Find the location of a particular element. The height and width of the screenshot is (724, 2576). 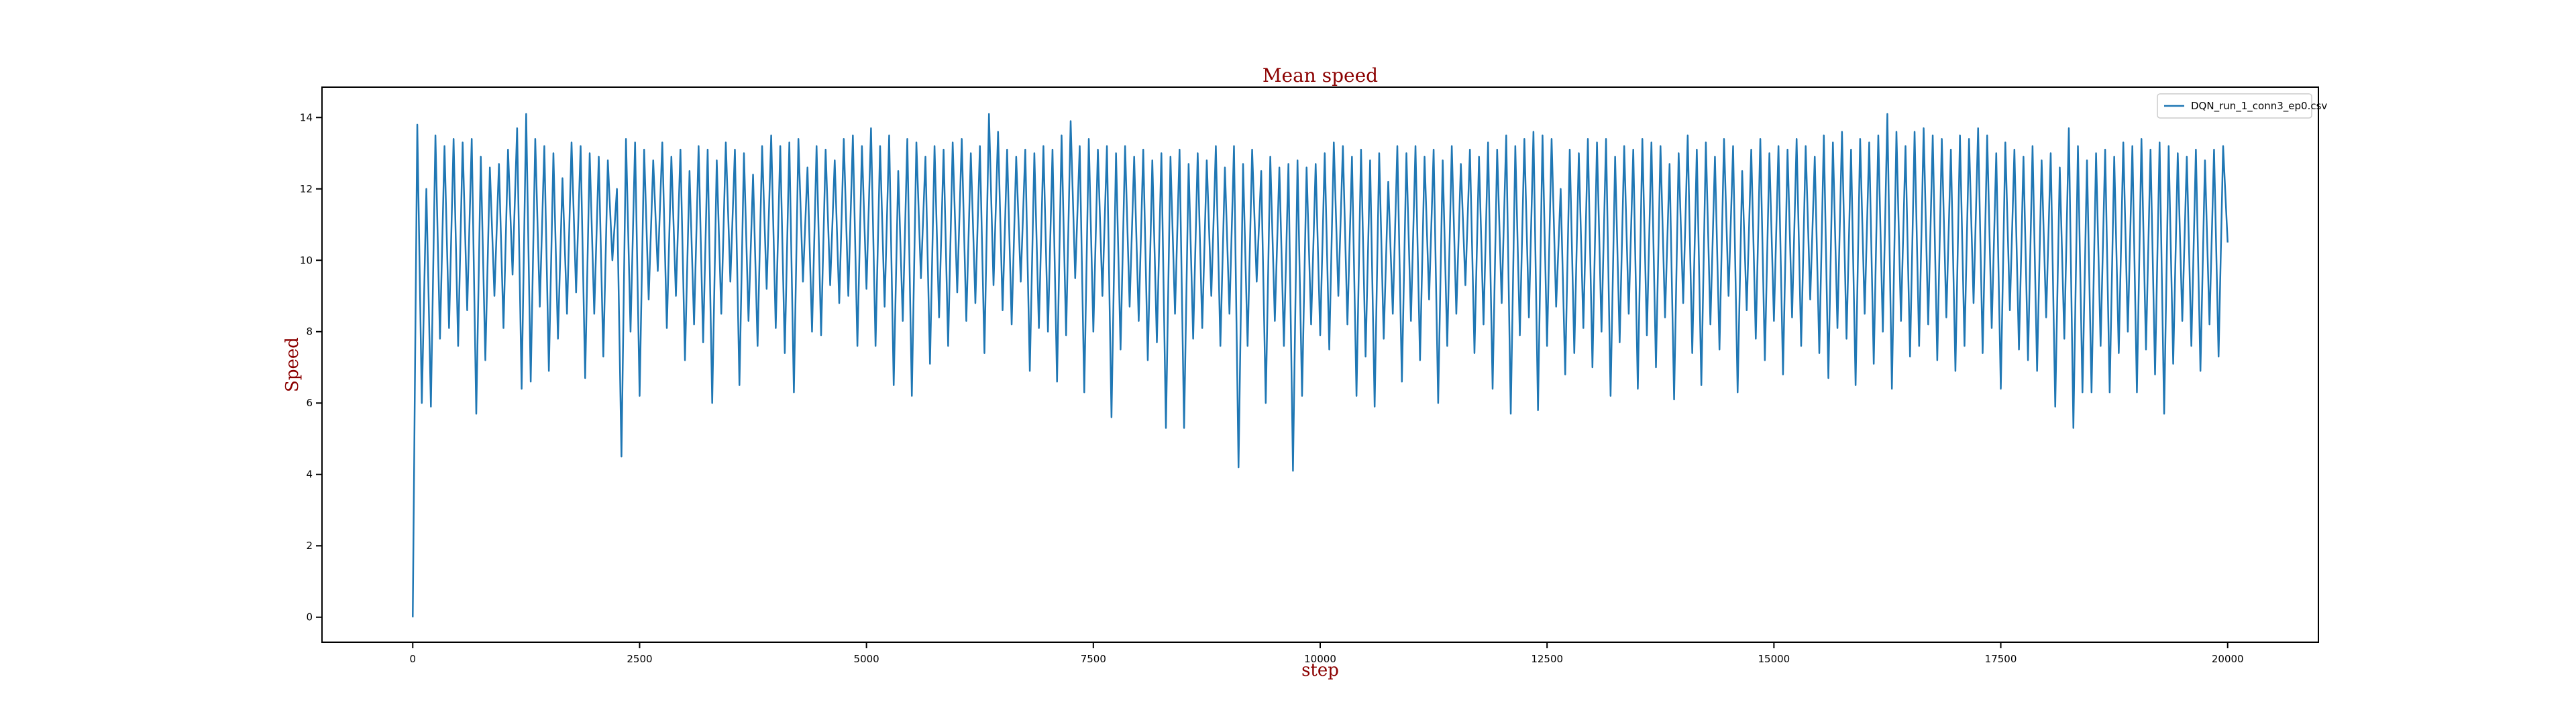

y-axis-label: Speed is located at coordinates (292, 364).